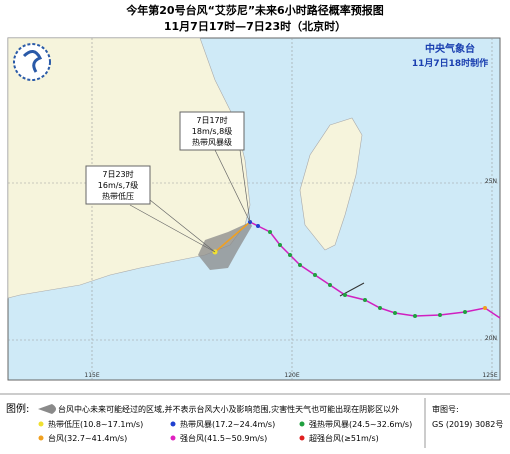 The image size is (510, 454). I want to click on legend-item: 热带风暴(17.2~24.4m/s), so click(227, 424).